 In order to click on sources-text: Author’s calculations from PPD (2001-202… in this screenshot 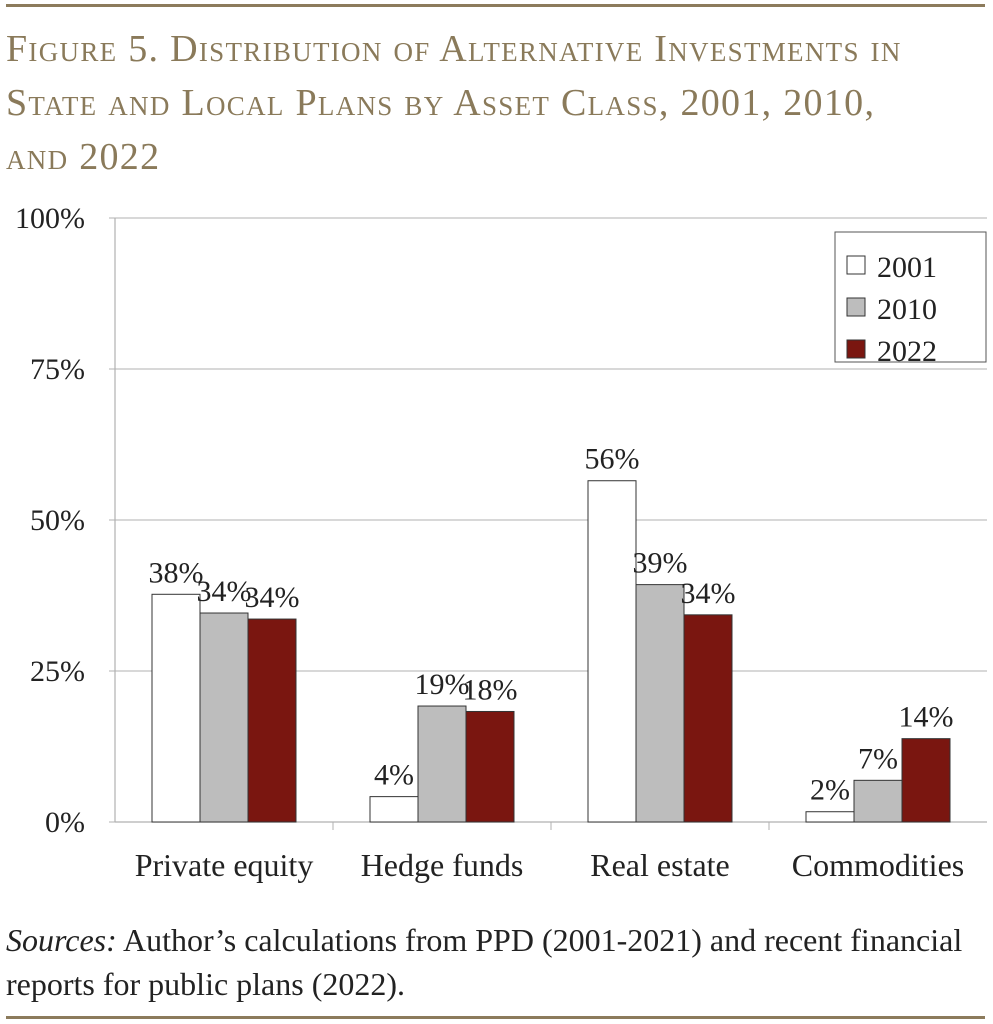, I will do `click(484, 962)`.